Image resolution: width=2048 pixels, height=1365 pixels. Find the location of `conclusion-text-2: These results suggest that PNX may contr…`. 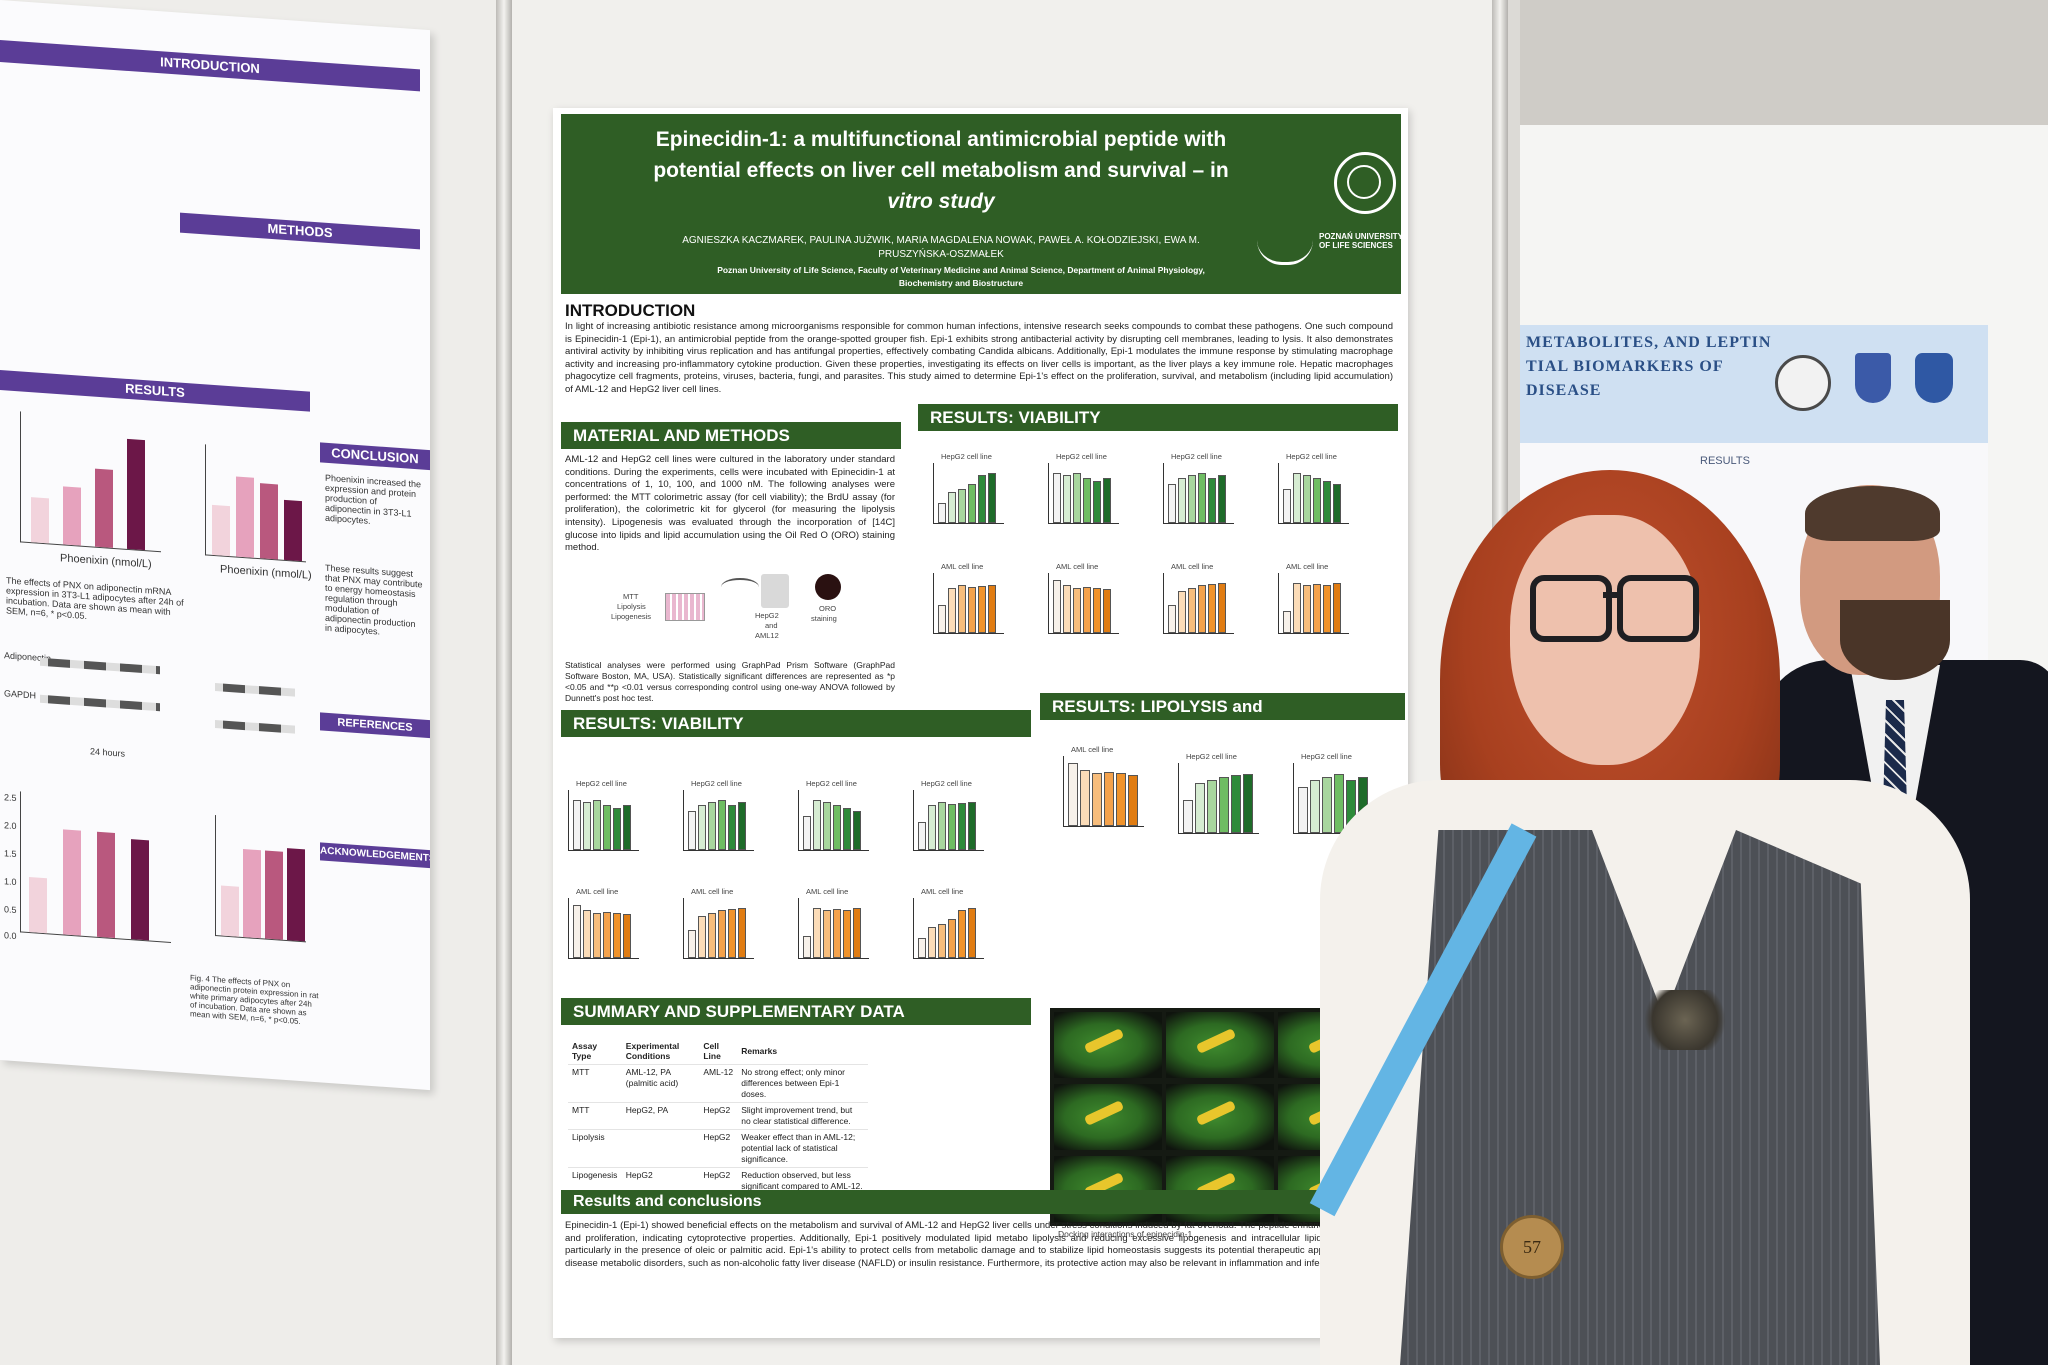

conclusion-text-2: These results suggest that PNX may contr… is located at coordinates (374, 599).